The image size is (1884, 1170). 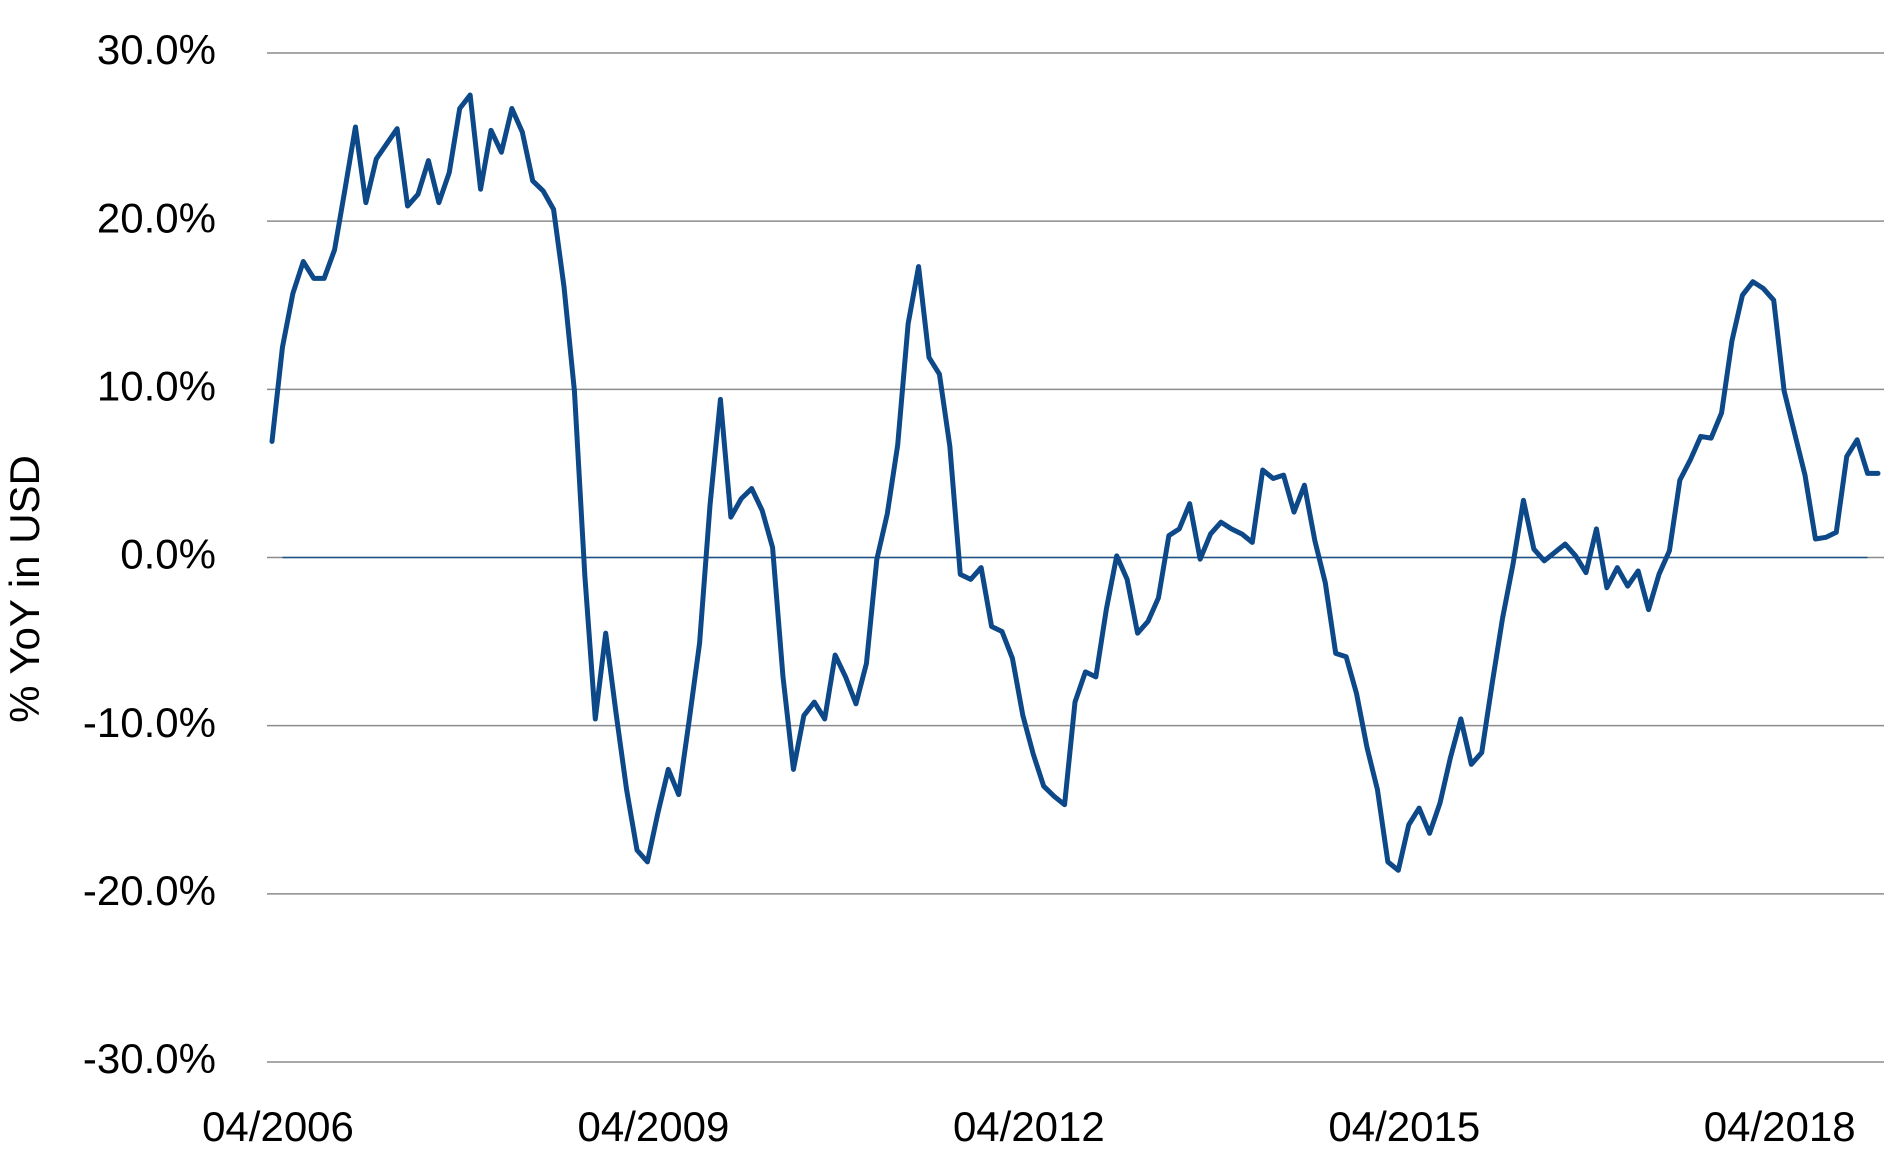 What do you see at coordinates (1780, 1126) in the screenshot?
I see `x-tick-label: 04/2018` at bounding box center [1780, 1126].